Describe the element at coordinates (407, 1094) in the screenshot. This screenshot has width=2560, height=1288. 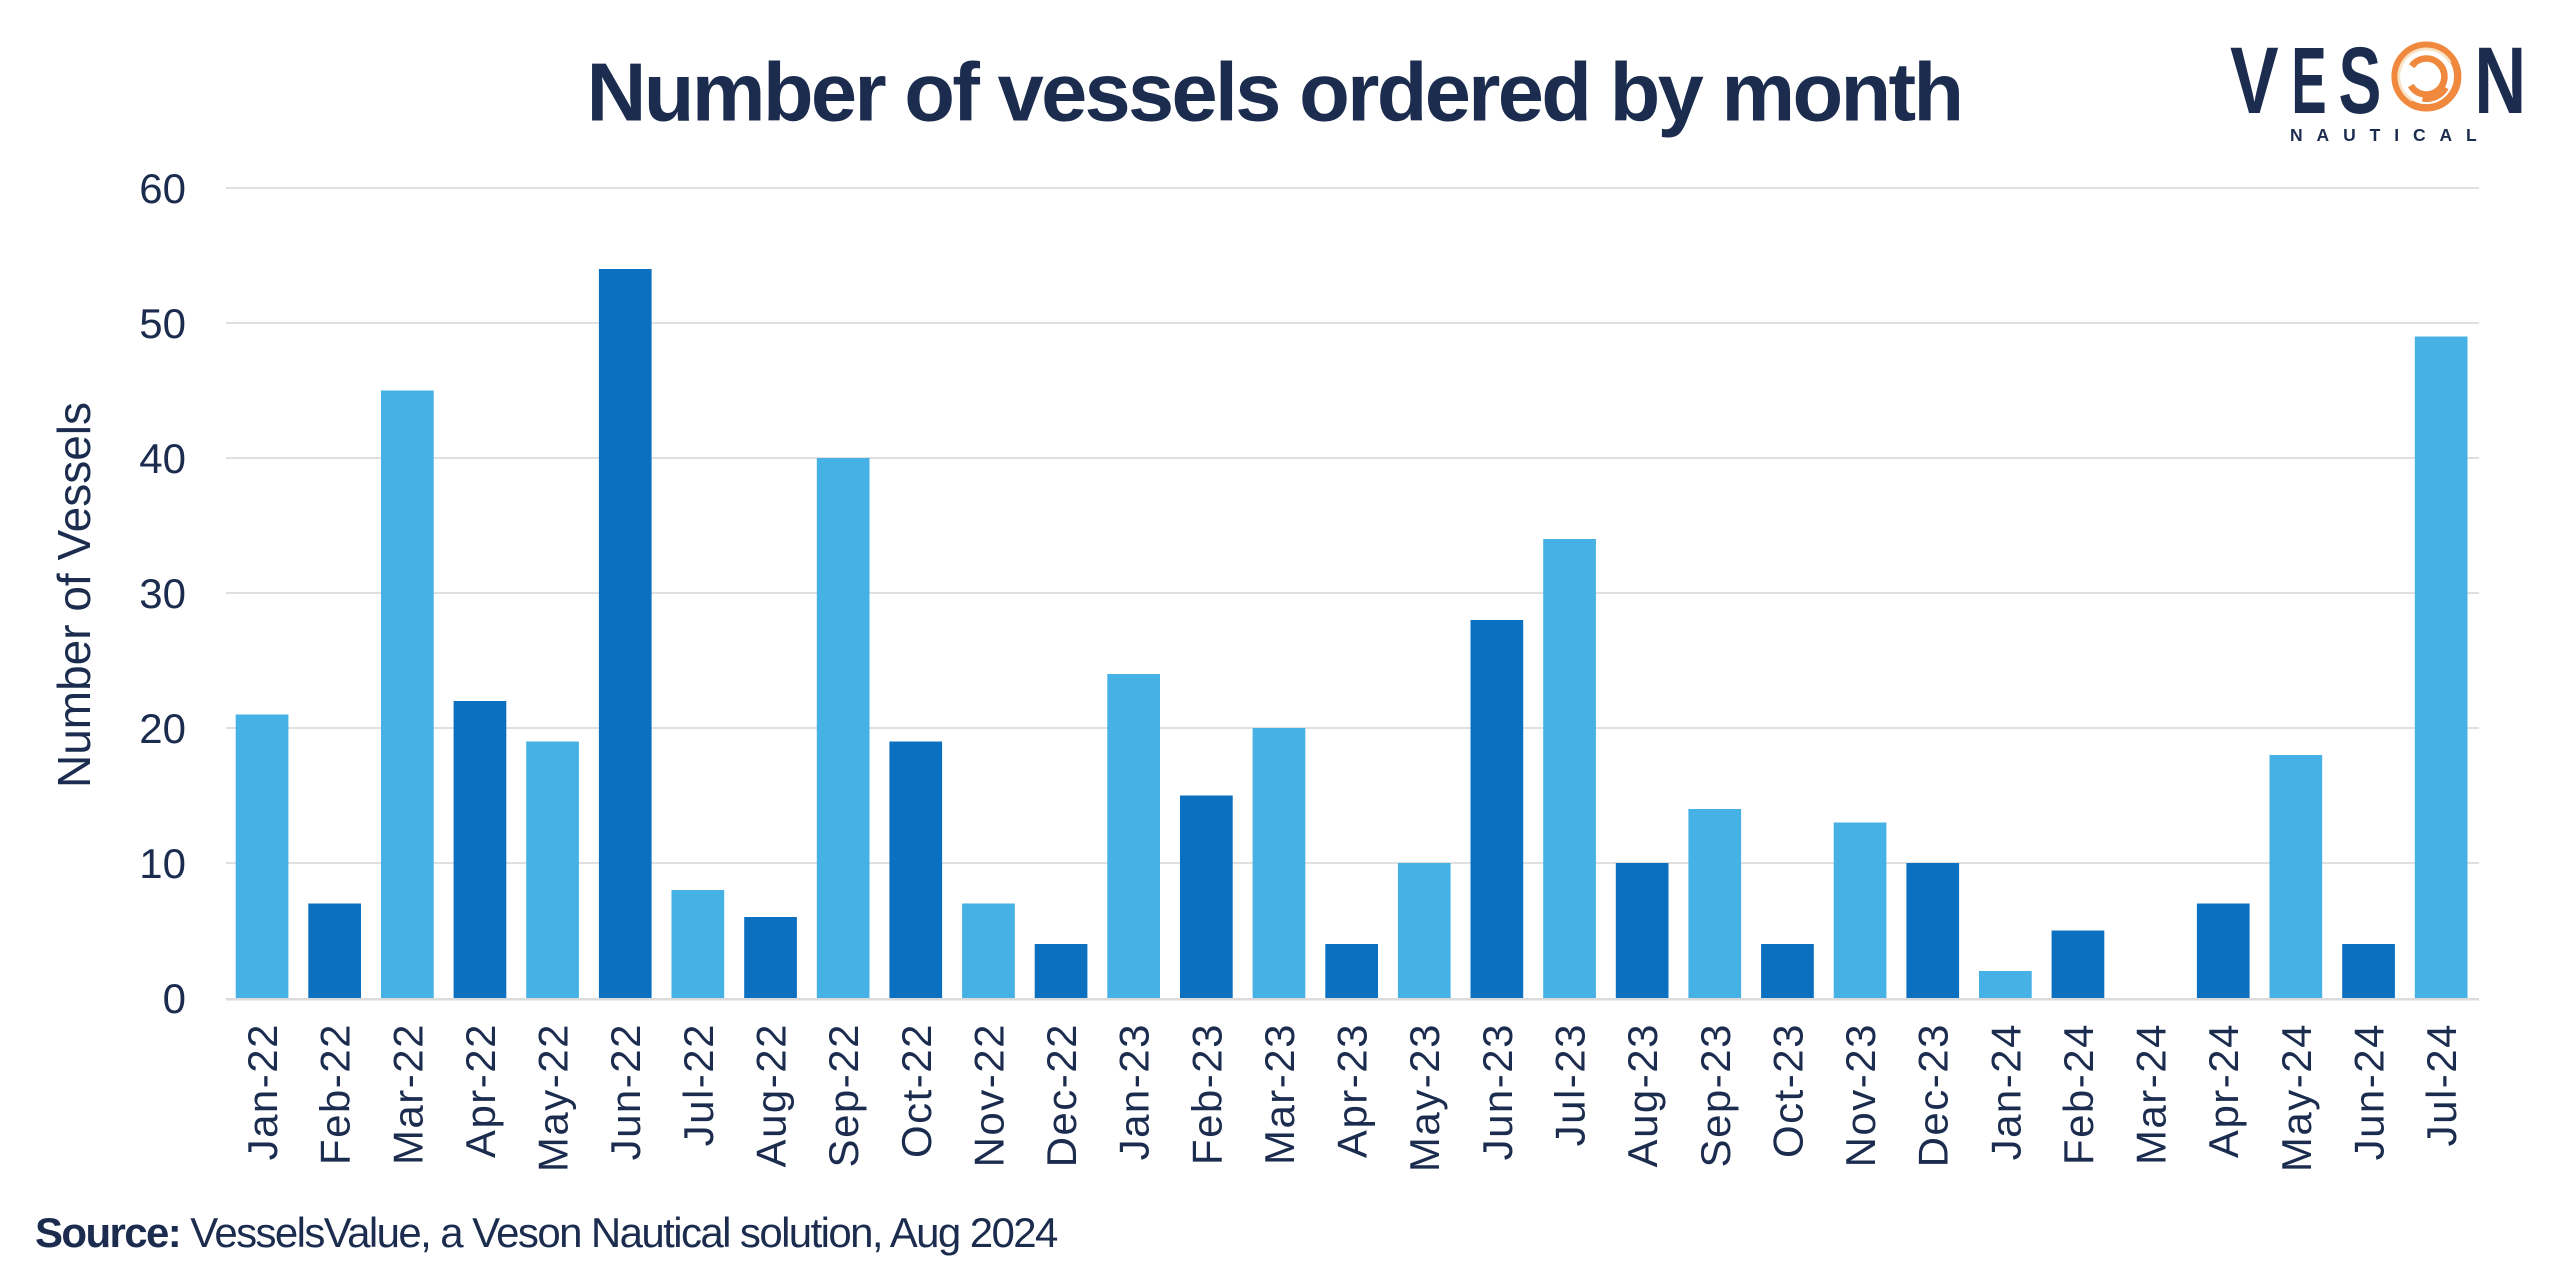
I see `svg-text: Mar-22` at that location.